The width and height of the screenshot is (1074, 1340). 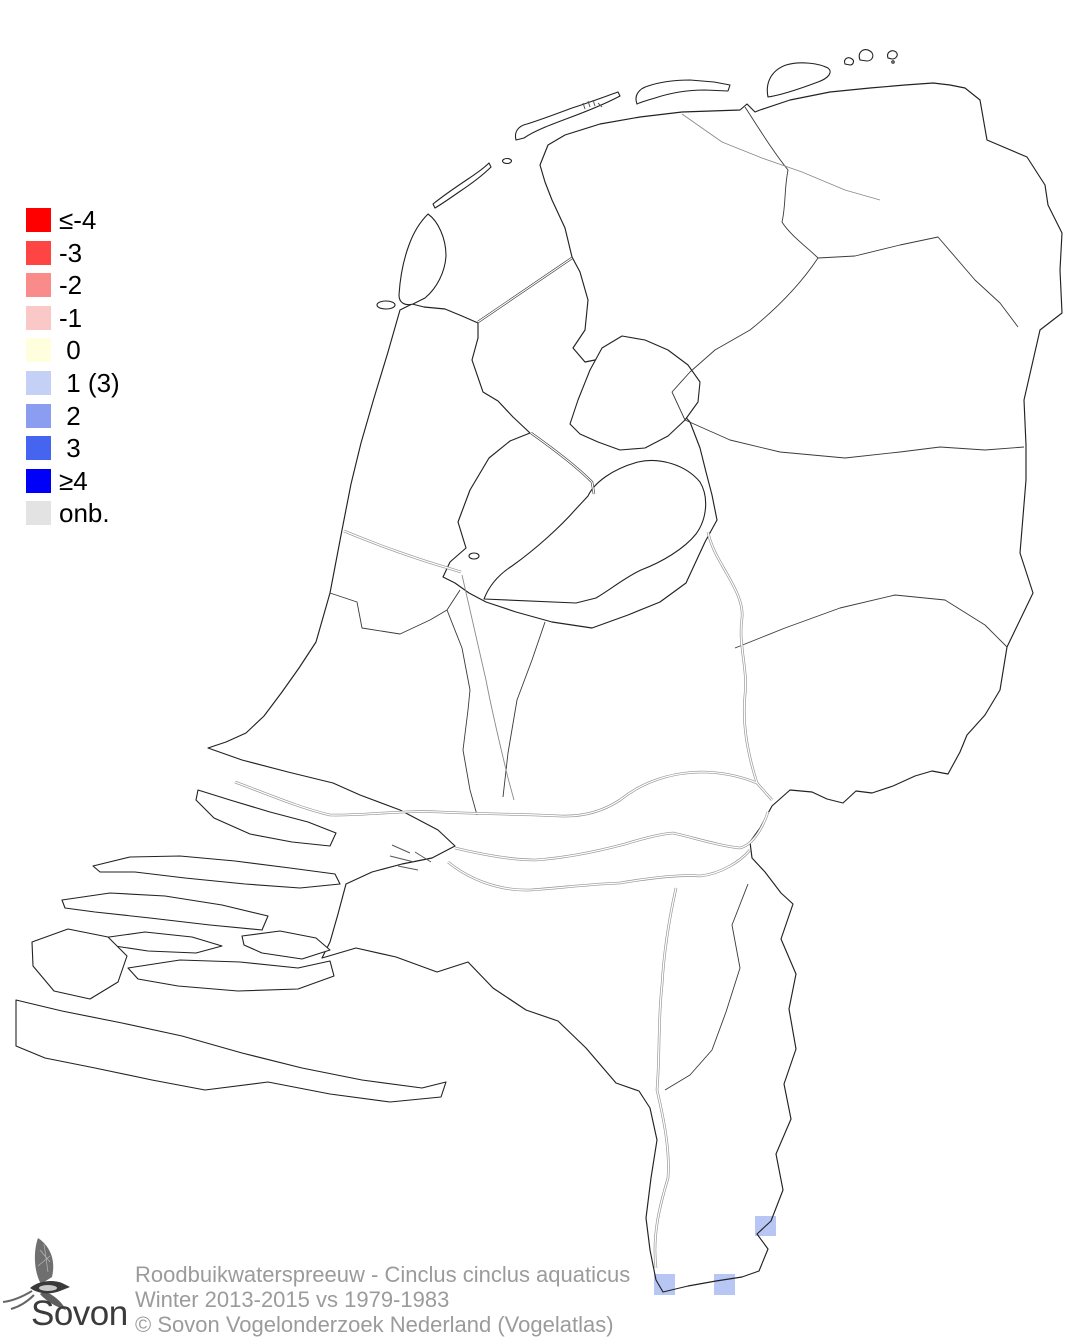 I want to click on legend-row-plus2: 2, so click(x=73, y=415).